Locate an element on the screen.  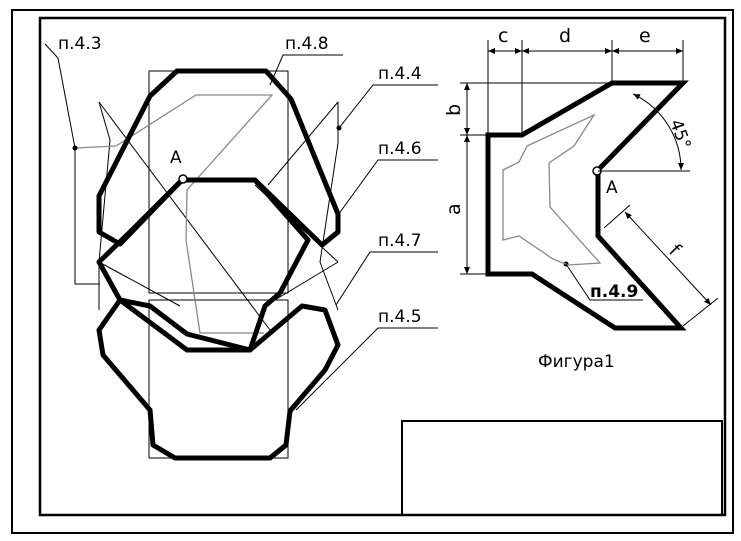
dim-label-f: f is located at coordinates (674, 250).